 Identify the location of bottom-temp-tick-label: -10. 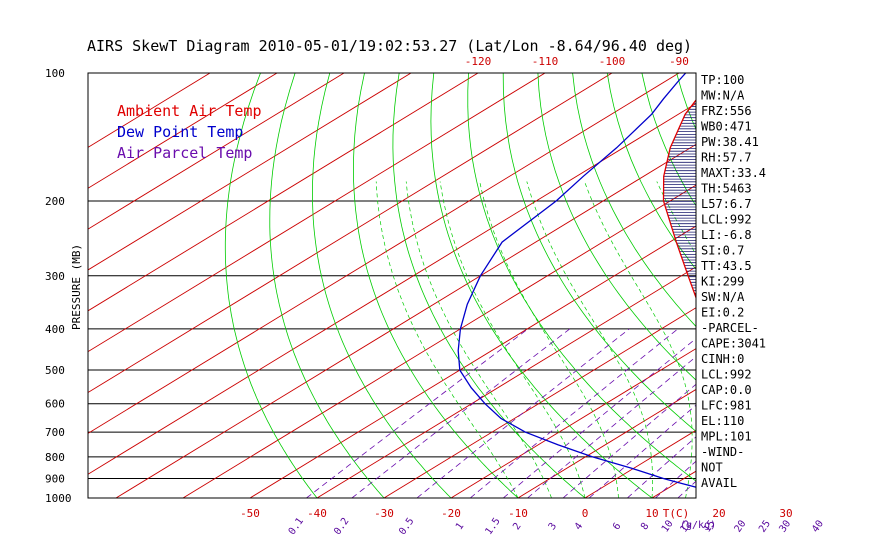
(518, 513).